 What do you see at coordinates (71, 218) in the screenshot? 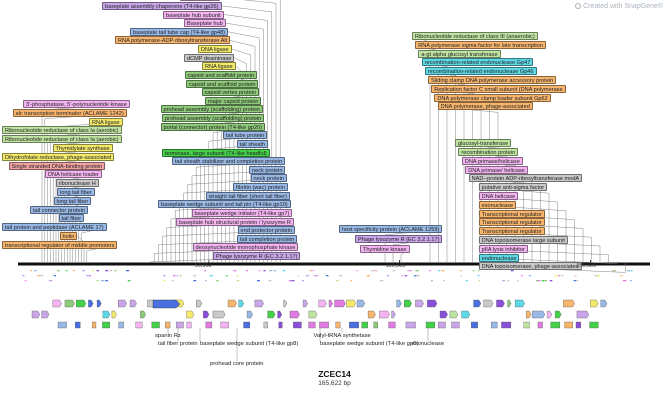
I see `feature-label: tail fiber` at bounding box center [71, 218].